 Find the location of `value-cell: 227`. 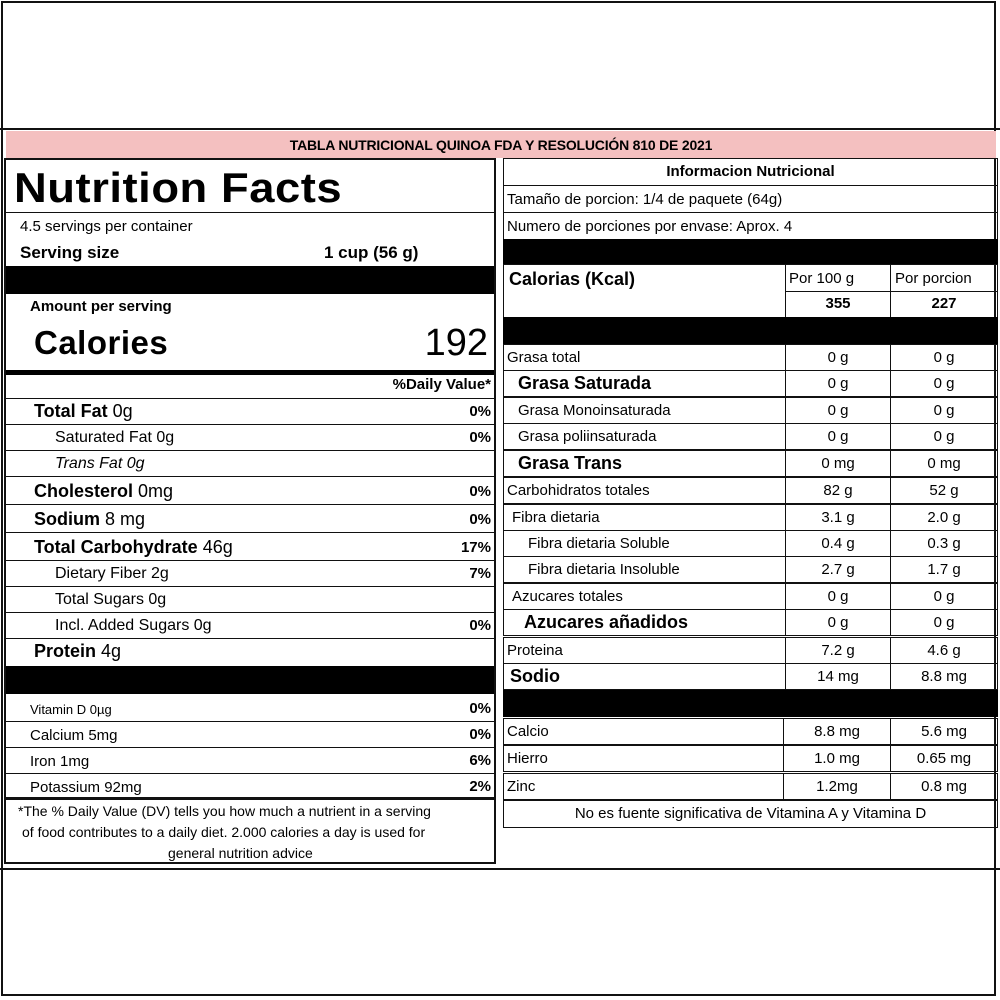

value-cell: 227 is located at coordinates (944, 304).